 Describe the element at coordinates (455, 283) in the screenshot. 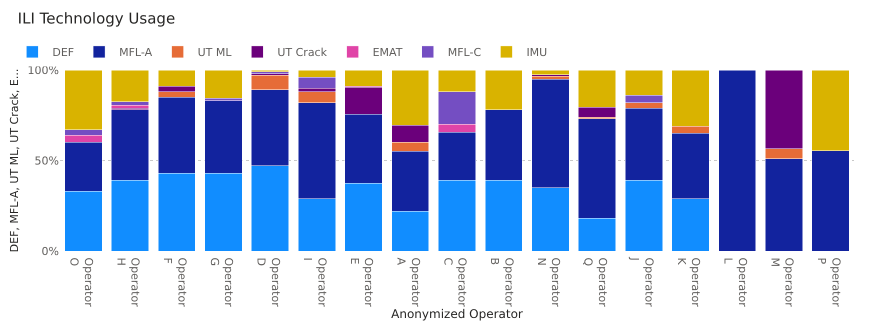

I see `x-tick-label: Operator C` at that location.